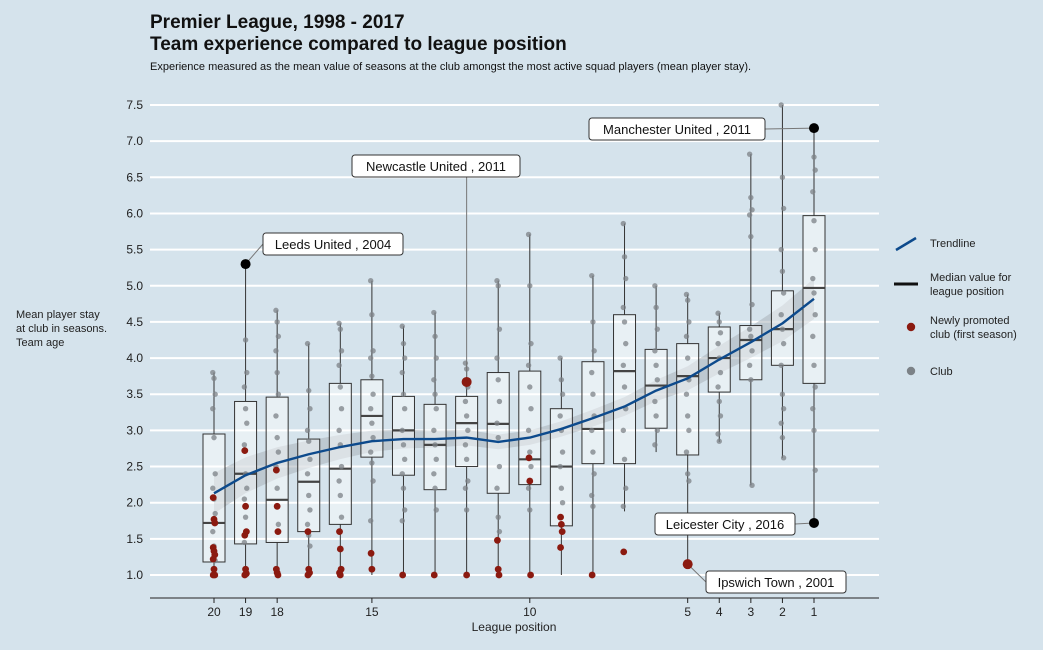 This screenshot has height=650, width=1043. Describe the element at coordinates (372, 612) in the screenshot. I see `x-tick-label: 15` at that location.